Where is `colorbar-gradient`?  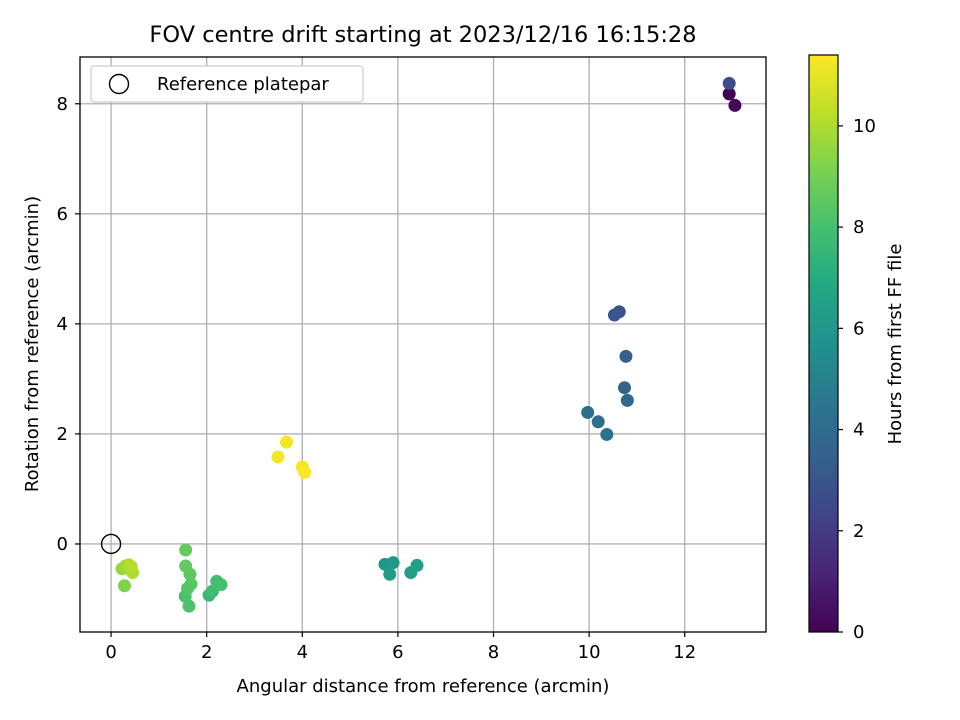 colorbar-gradient is located at coordinates (823, 343).